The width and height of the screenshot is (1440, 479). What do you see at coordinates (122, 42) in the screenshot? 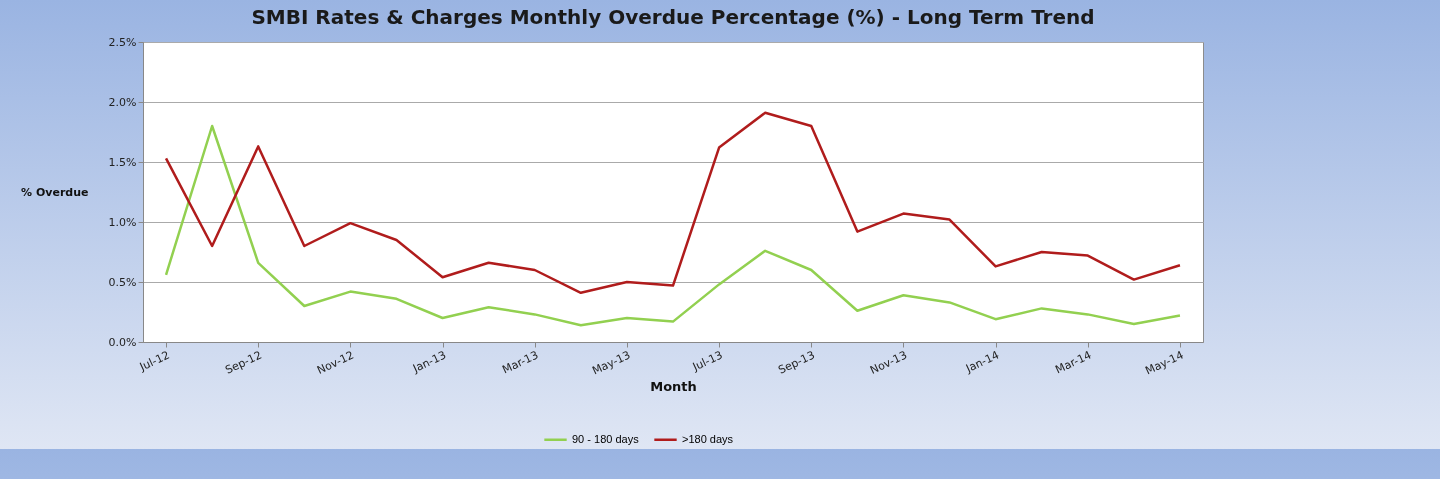
I see `y-tick-label: 2.5%` at bounding box center [122, 42].